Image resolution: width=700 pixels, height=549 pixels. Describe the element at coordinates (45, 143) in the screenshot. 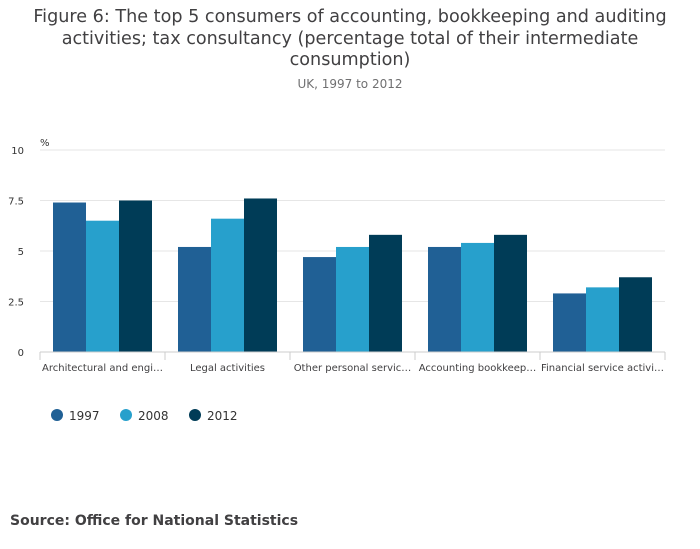

I see `y-axis-label: %` at that location.